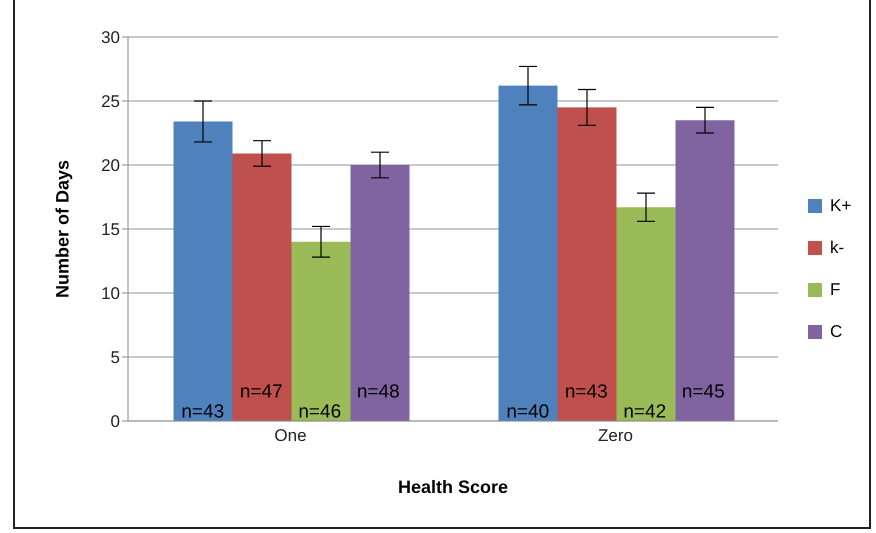  Describe the element at coordinates (644, 412) in the screenshot. I see `annotation: n=42` at that location.